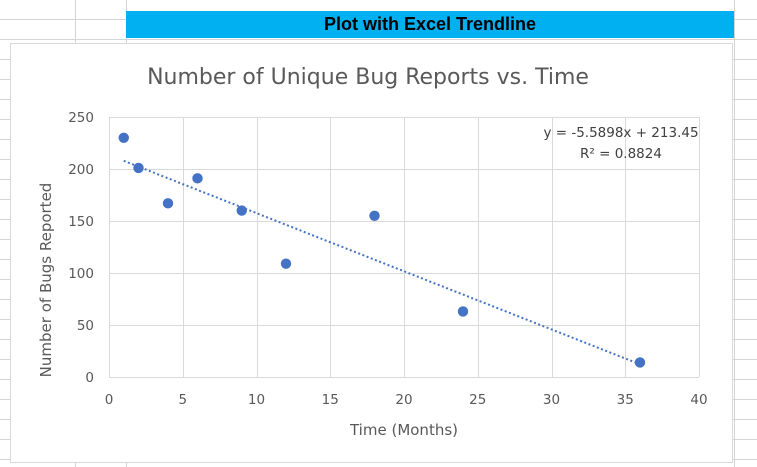 Image resolution: width=757 pixels, height=467 pixels. I want to click on x-axis-label: Time (Months), so click(403, 430).